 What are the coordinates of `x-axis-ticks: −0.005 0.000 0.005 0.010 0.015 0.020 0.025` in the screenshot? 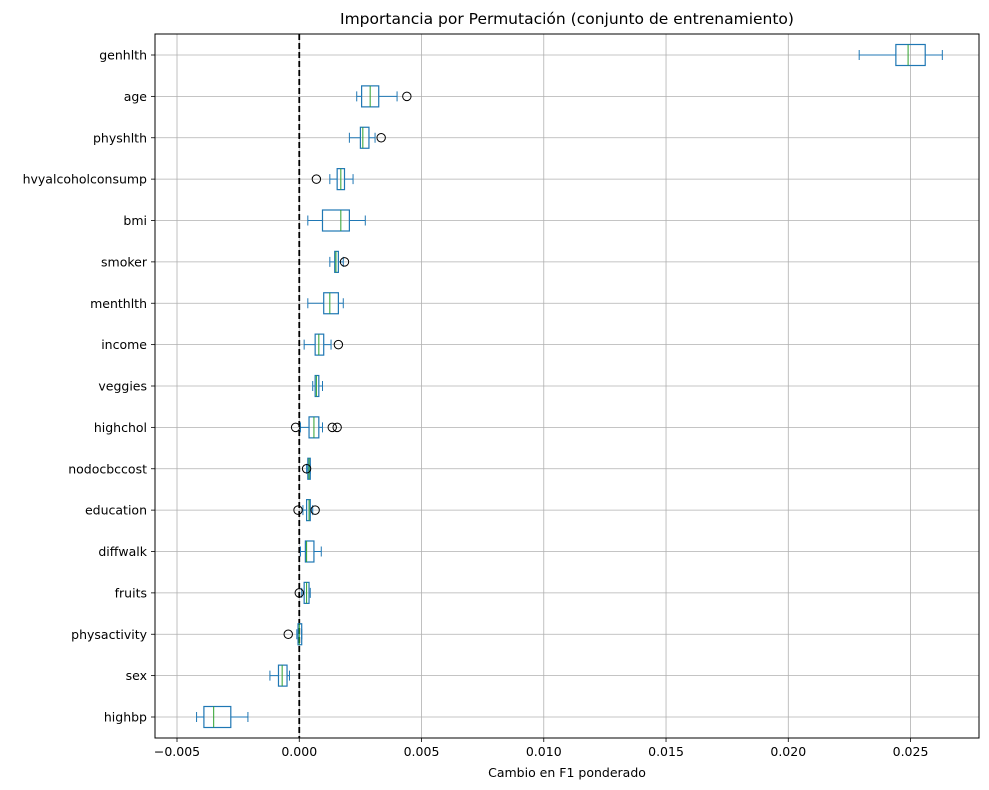 It's located at (541, 748).